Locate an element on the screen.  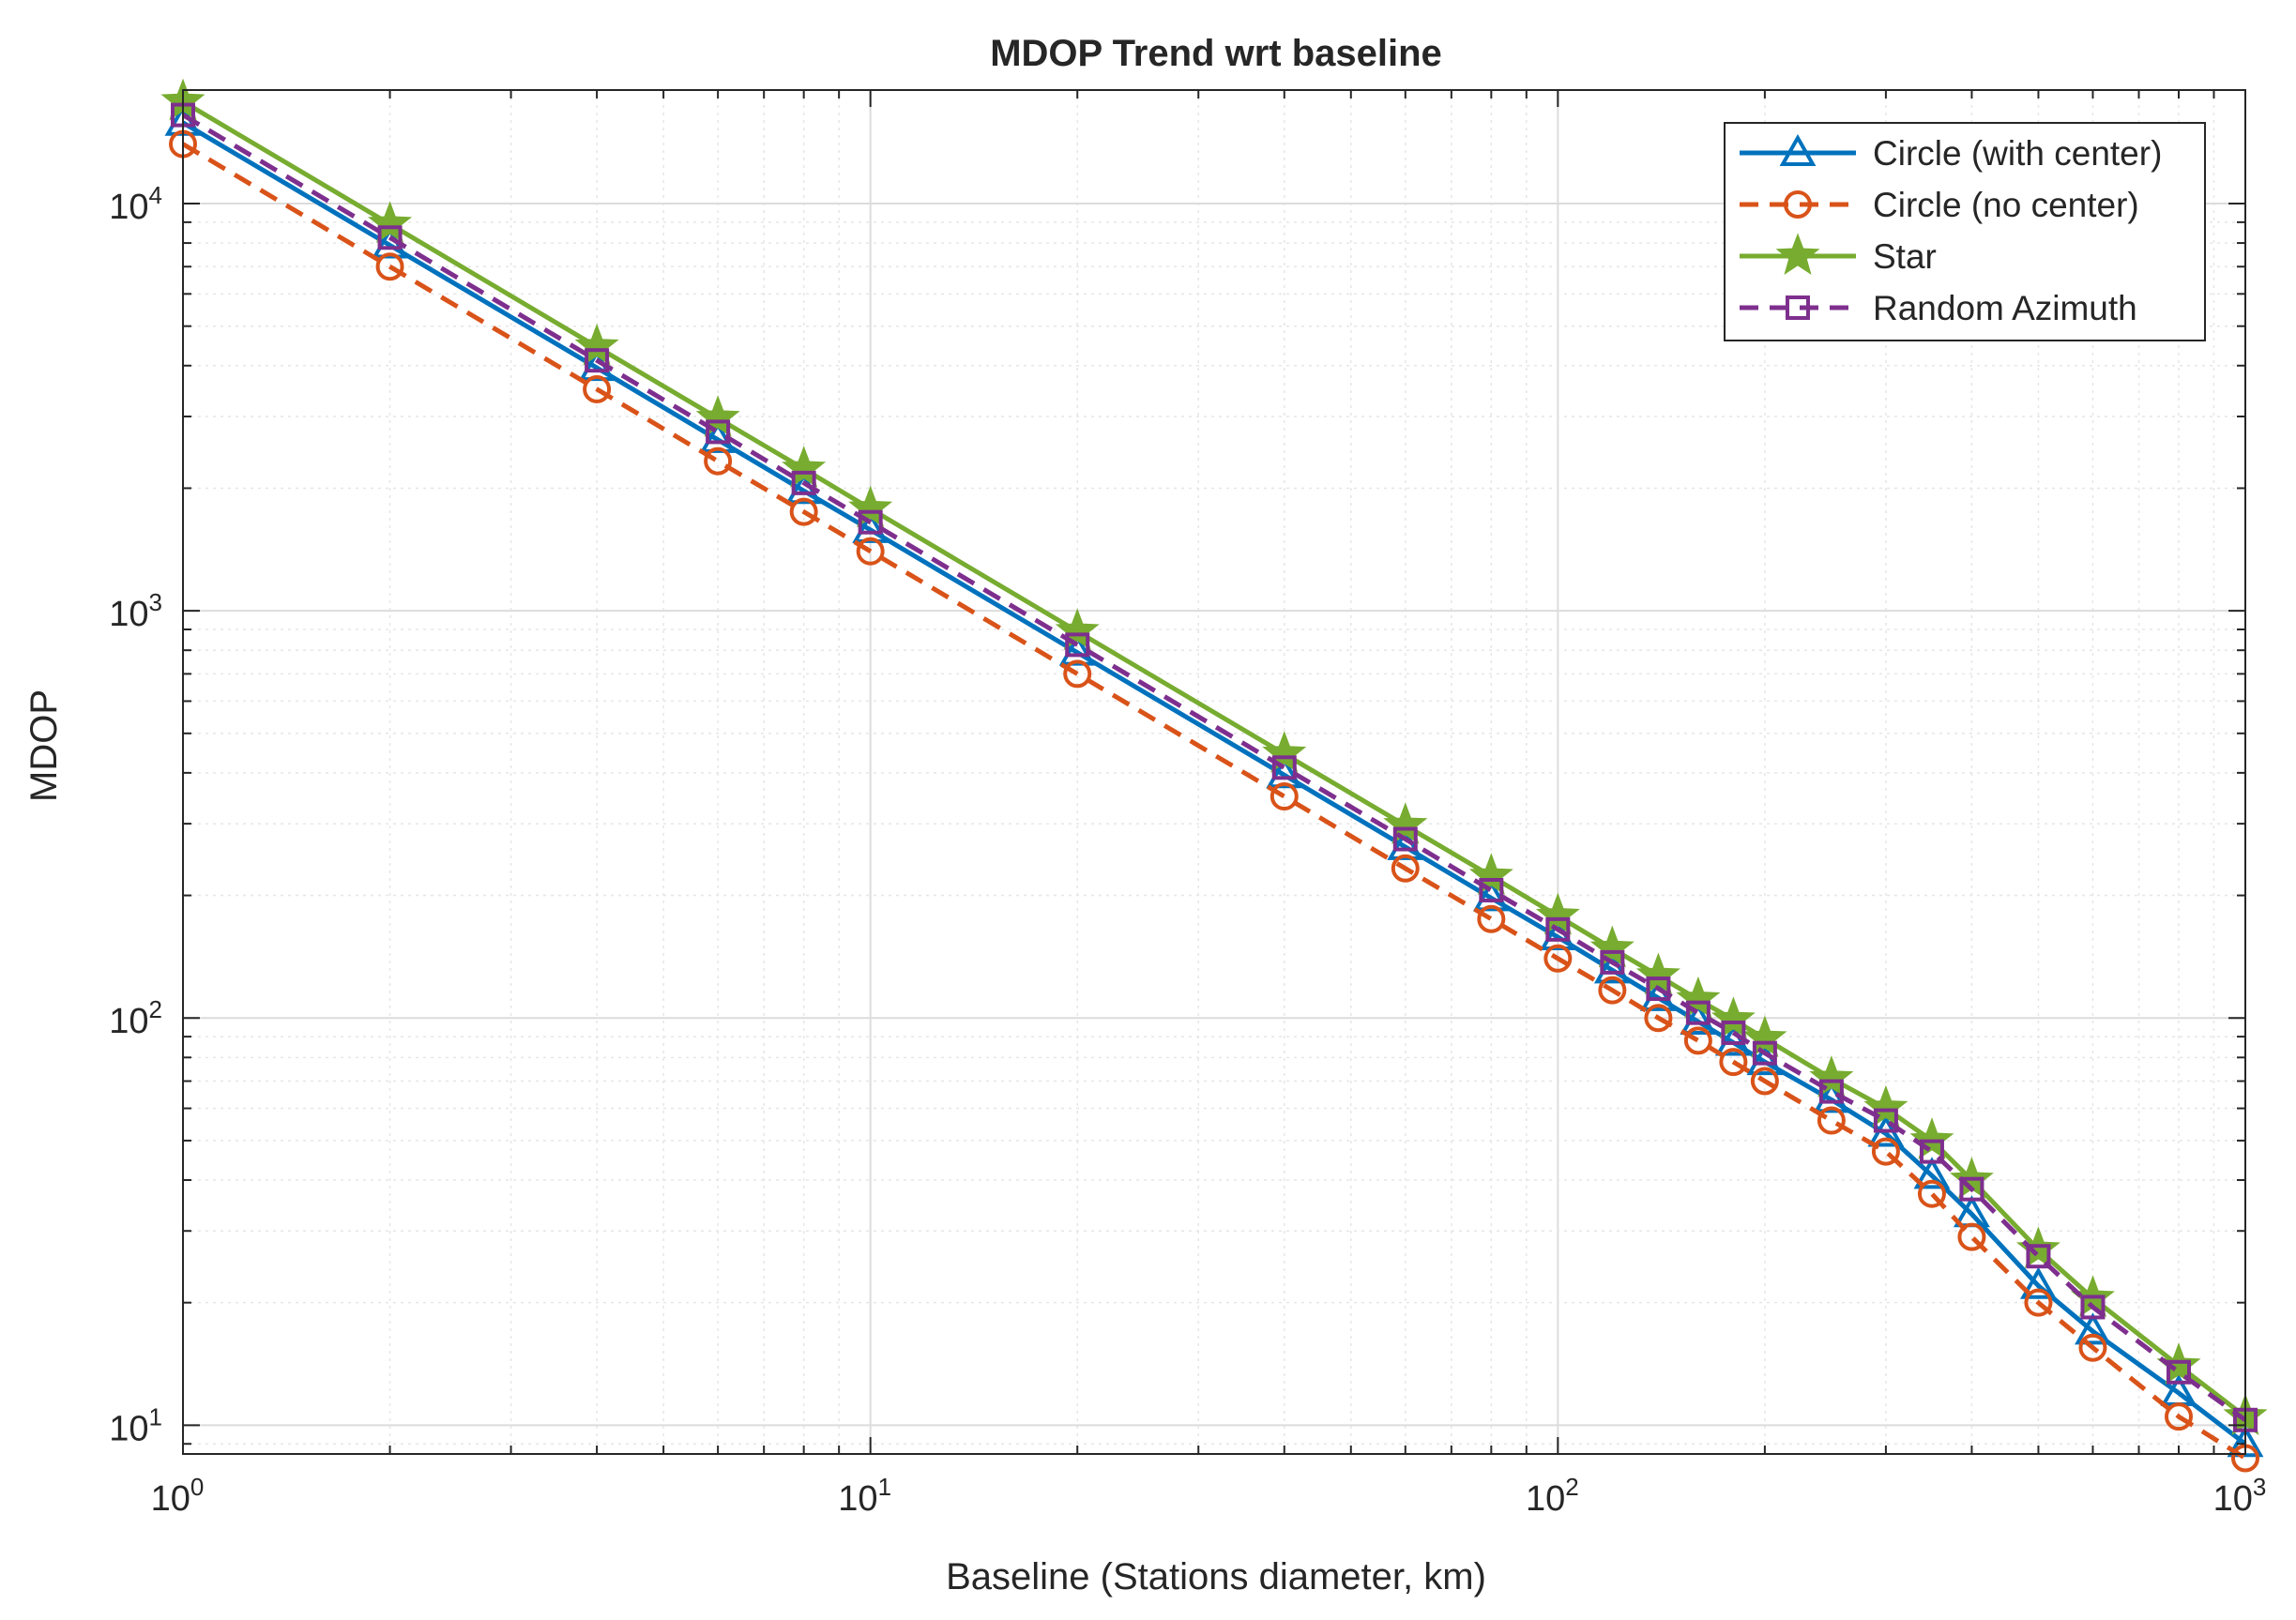
legend-item-circle-with-center: Circle (with center) is located at coordinates (1951, 153).